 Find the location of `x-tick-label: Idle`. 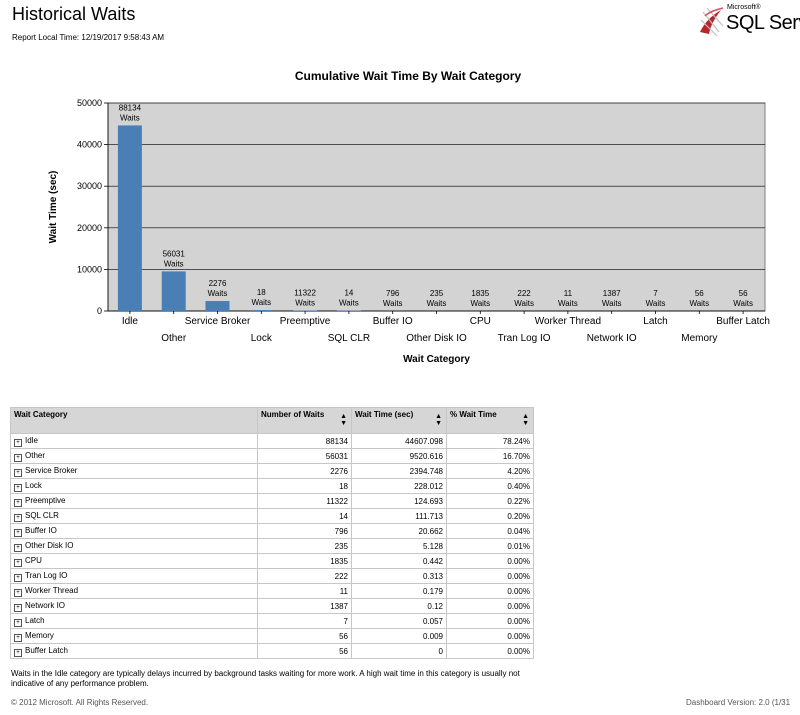

x-tick-label: Idle is located at coordinates (130, 321).